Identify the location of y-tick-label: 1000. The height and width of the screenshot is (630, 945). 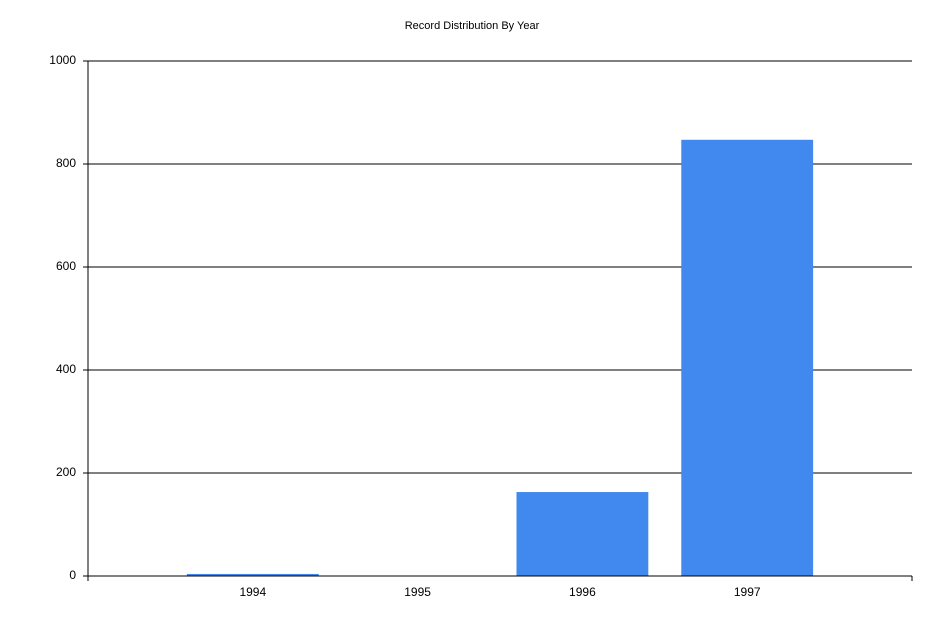
(62, 60).